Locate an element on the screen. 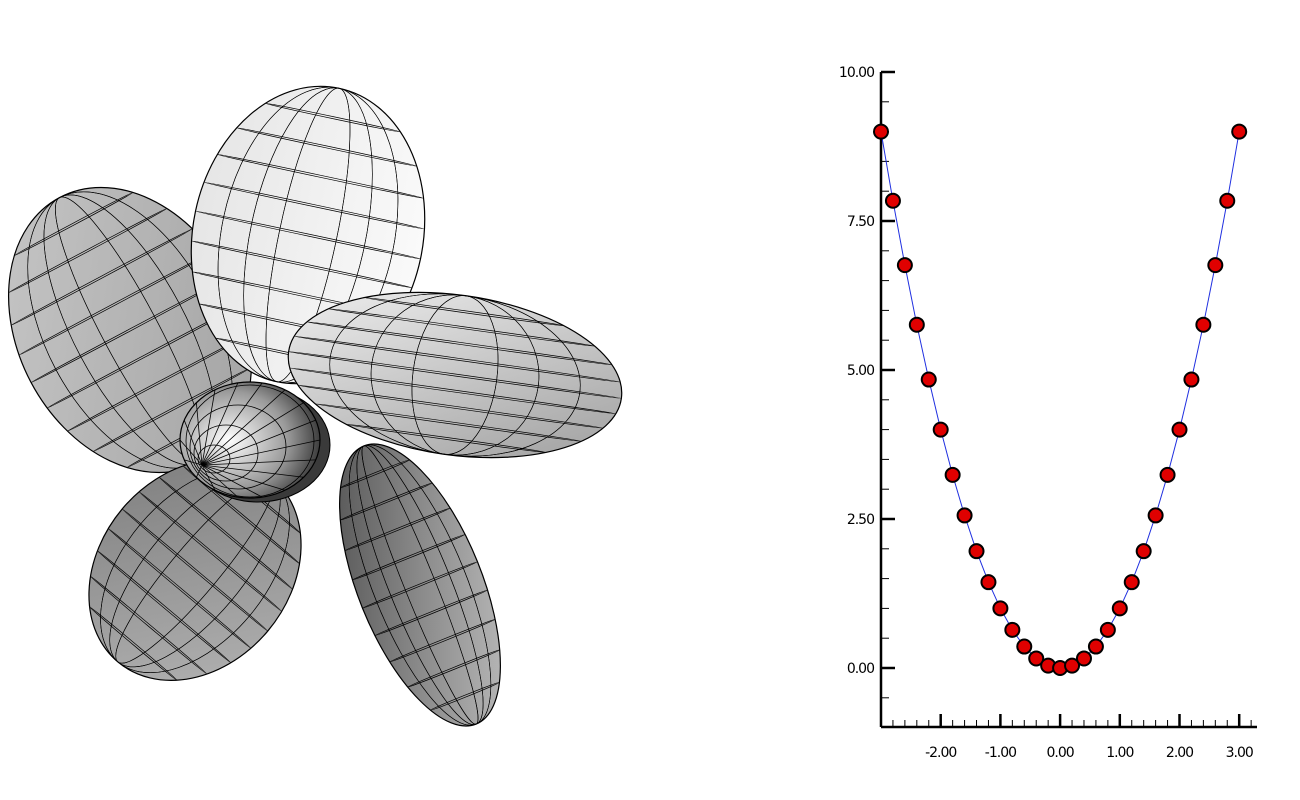 The height and width of the screenshot is (800, 1300). x-tick-label: 3.00 is located at coordinates (1239, 753).